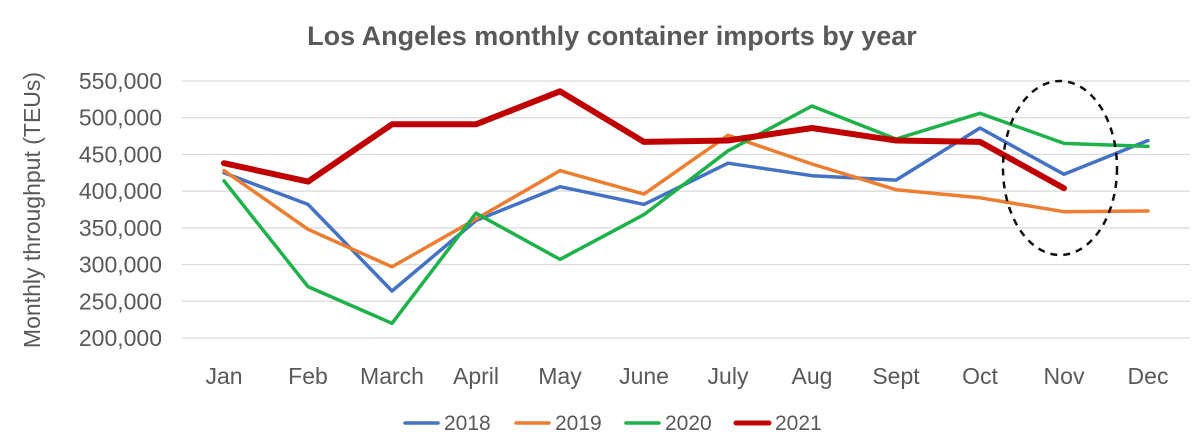  What do you see at coordinates (223, 376) in the screenshot?
I see `x-tick-label: Jan` at bounding box center [223, 376].